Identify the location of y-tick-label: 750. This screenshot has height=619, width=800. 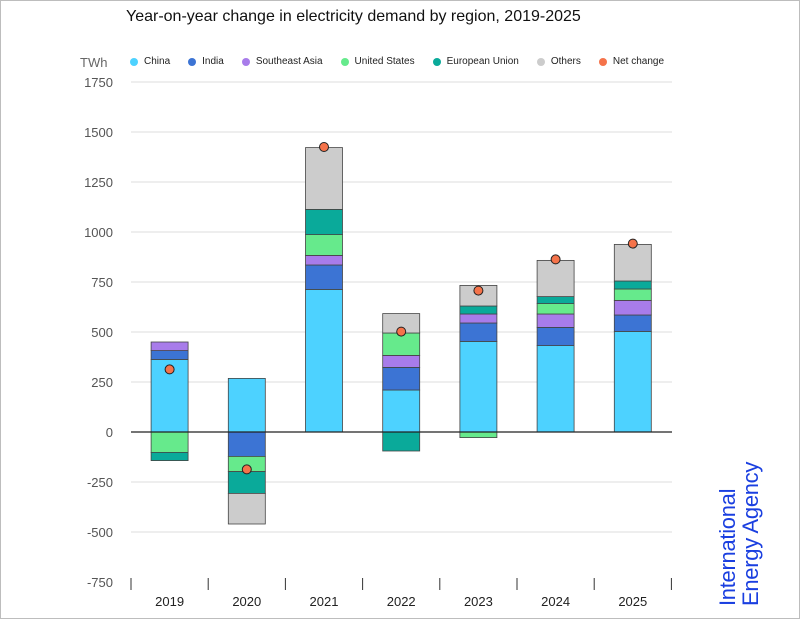
(102, 282).